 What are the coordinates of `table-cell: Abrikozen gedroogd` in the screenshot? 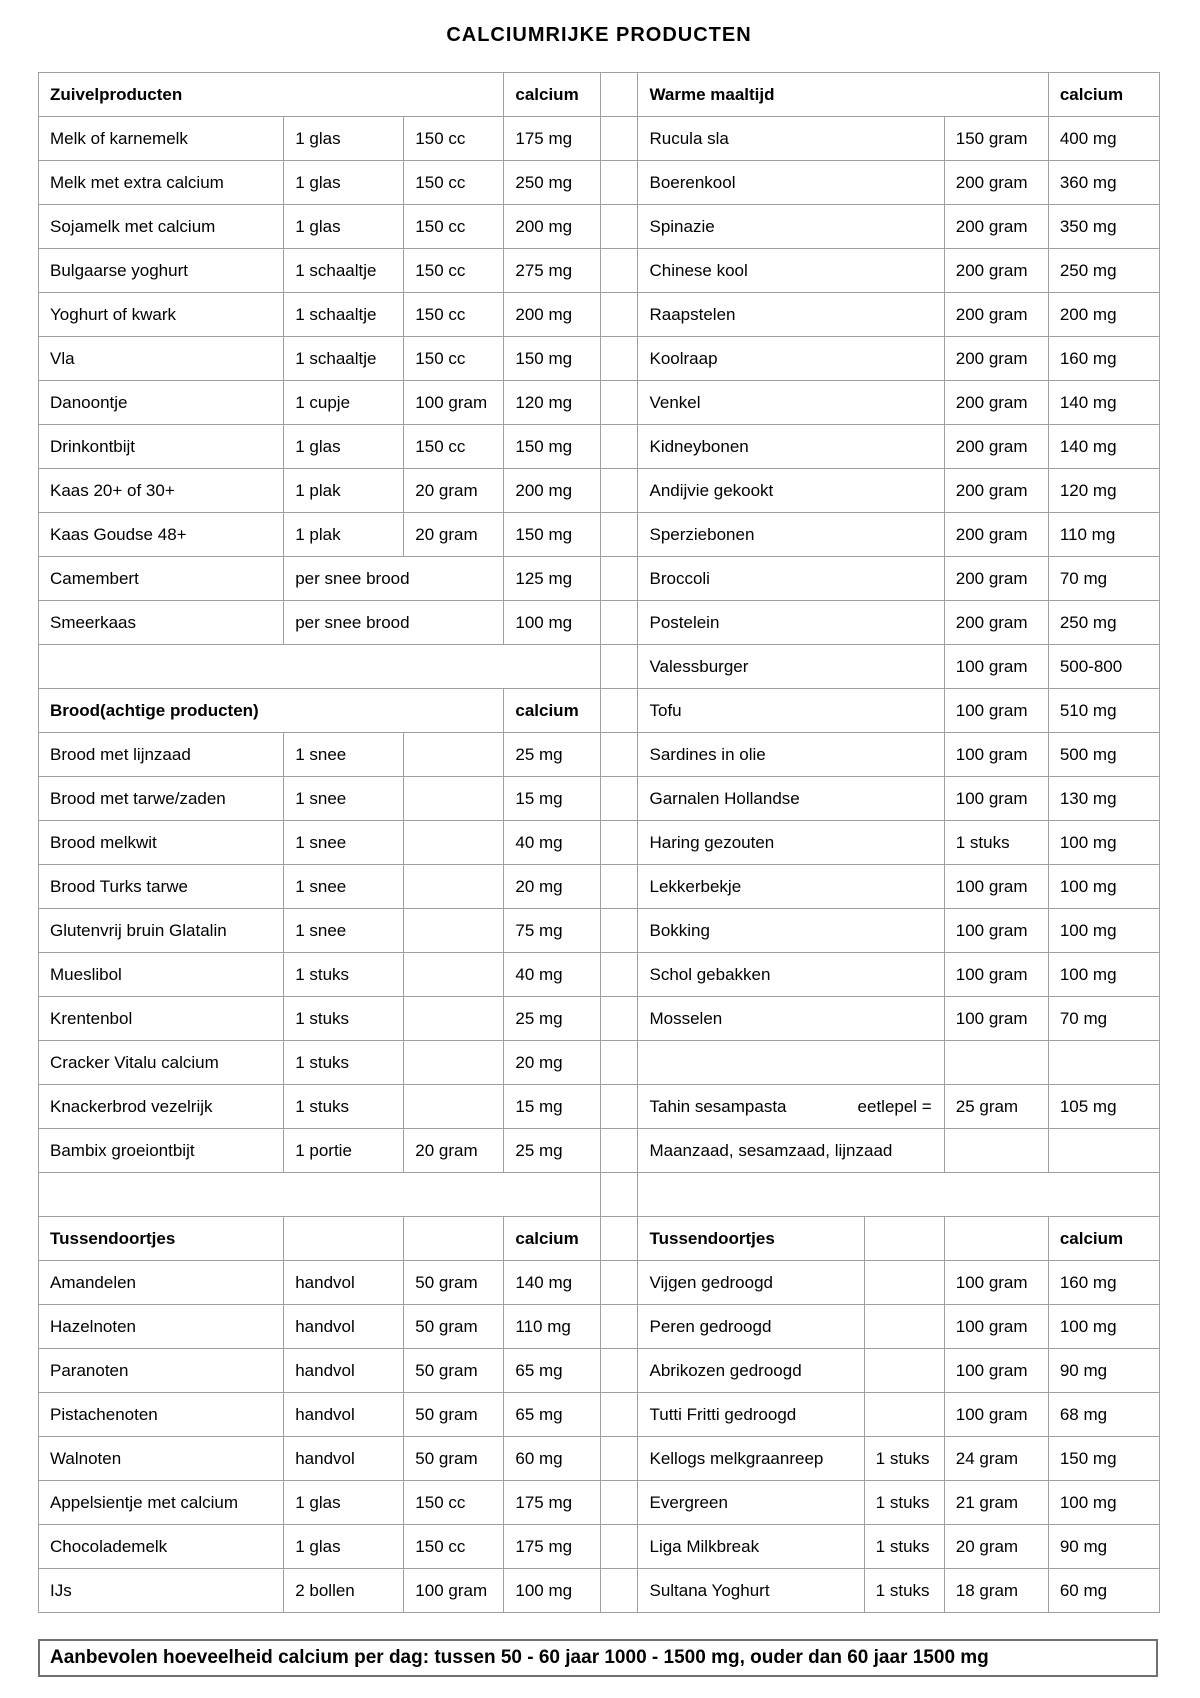 It's located at (751, 1370).